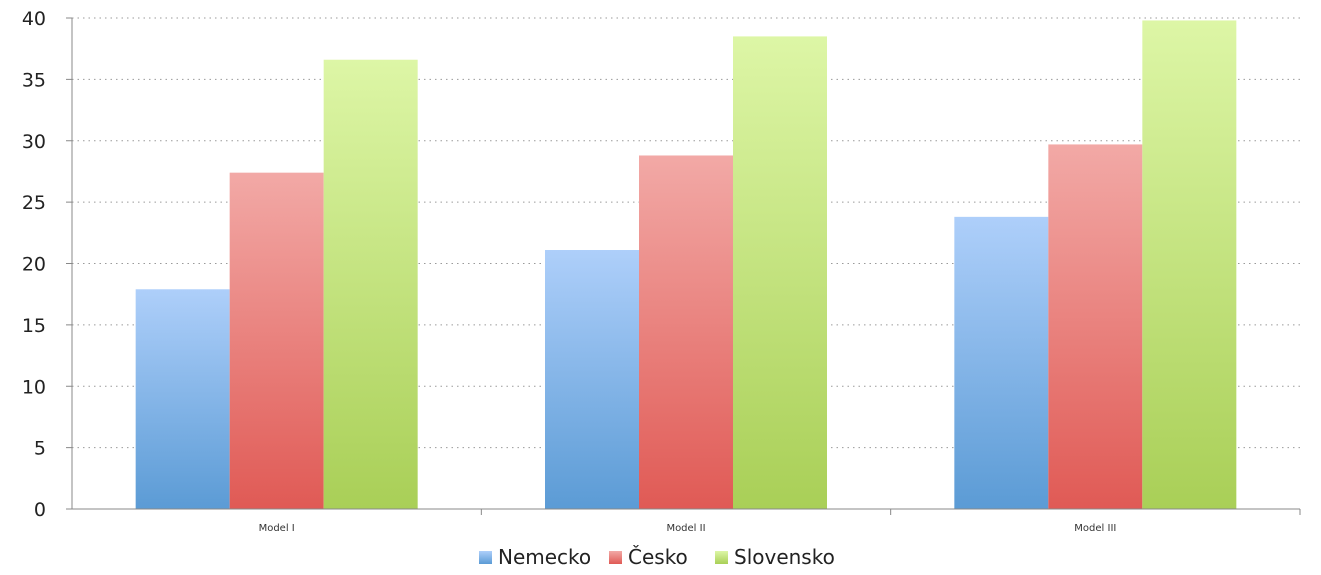 This screenshot has width=1321, height=575. I want to click on y-tick-label: 40, so click(34, 19).